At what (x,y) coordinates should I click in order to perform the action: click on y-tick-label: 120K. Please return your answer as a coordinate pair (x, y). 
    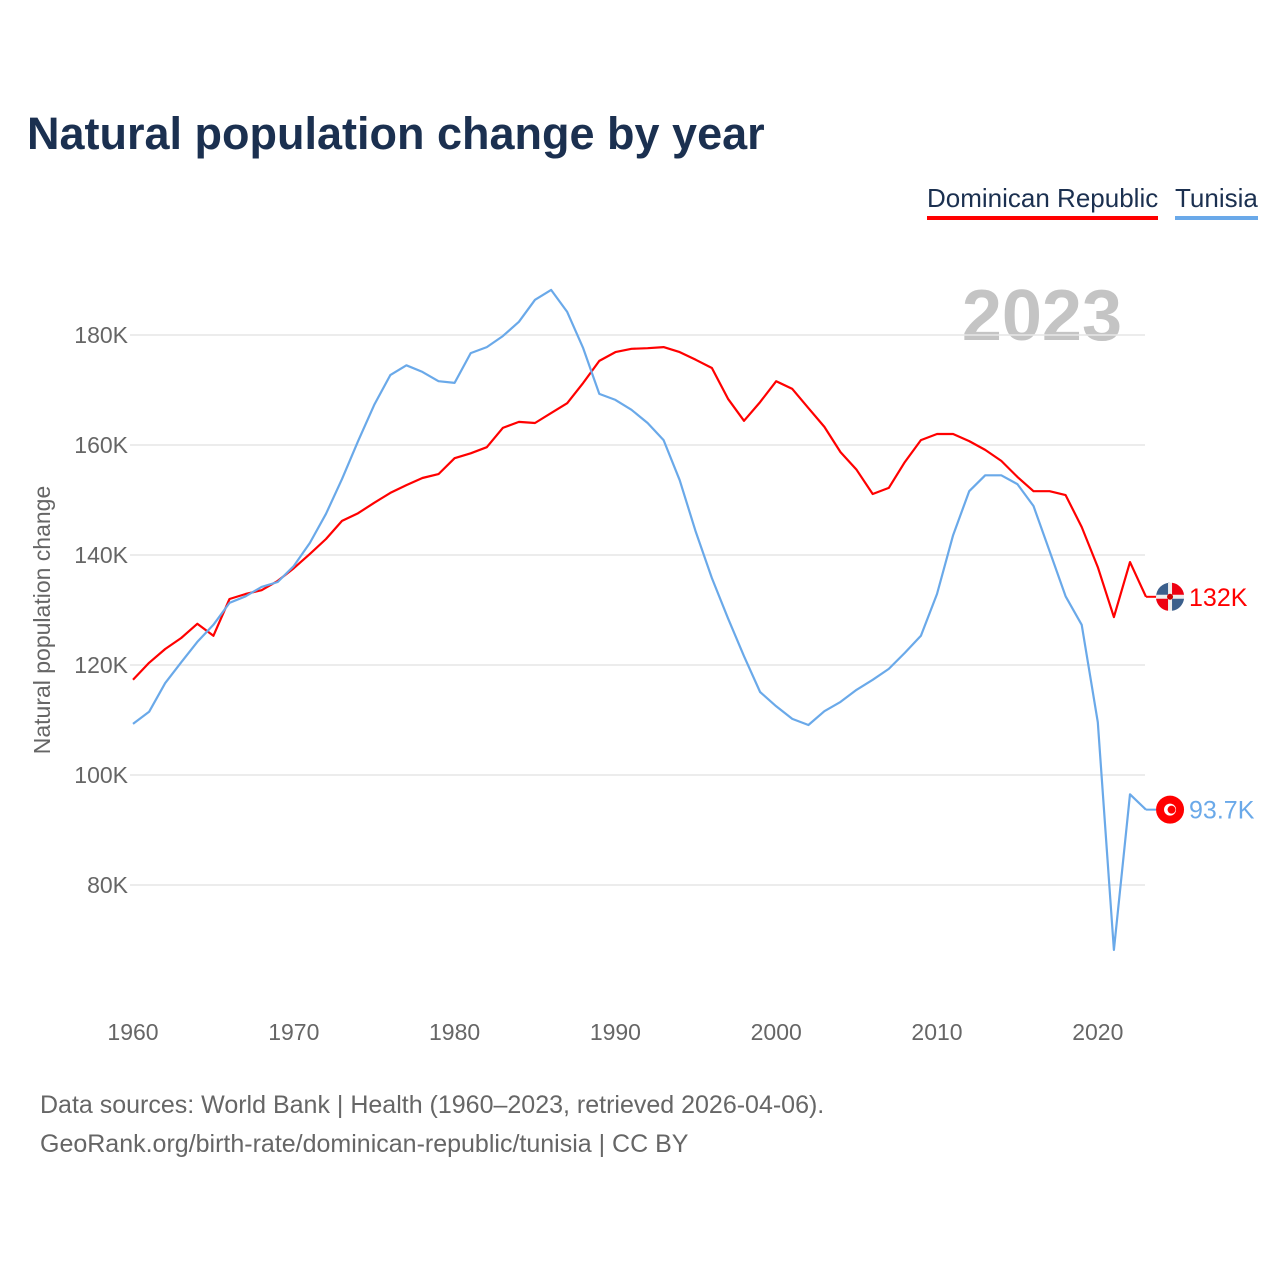
    Looking at the image, I should click on (101, 665).